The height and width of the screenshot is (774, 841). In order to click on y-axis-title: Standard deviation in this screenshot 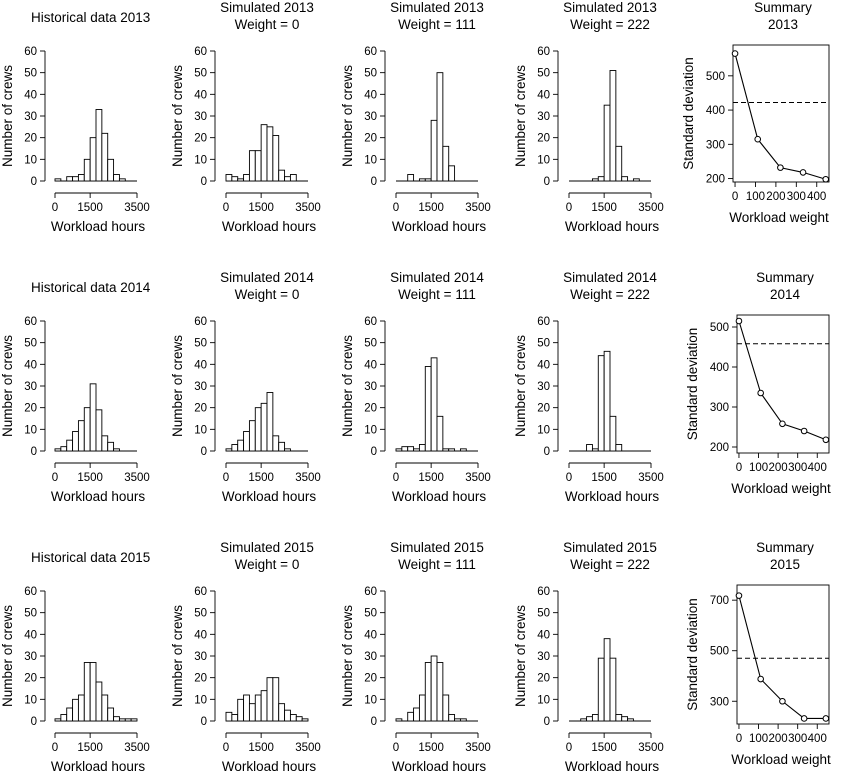, I will do `click(692, 384)`.